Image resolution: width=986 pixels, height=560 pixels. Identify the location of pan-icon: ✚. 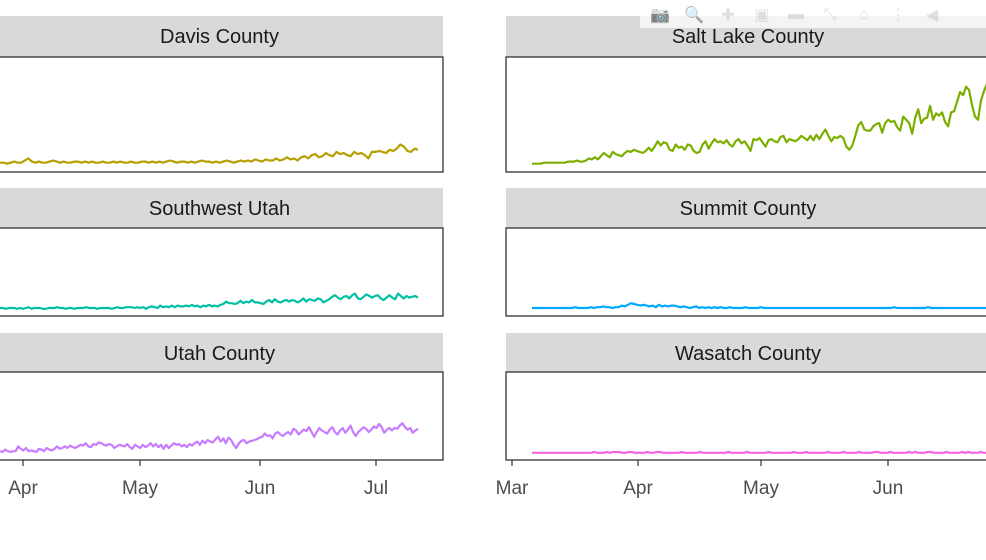
(728, 15).